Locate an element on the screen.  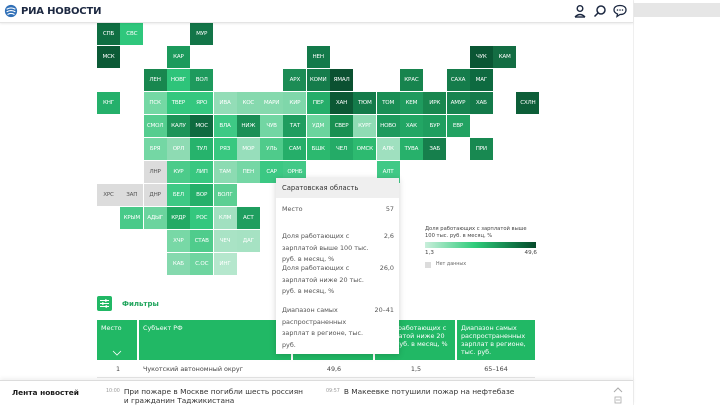
region-tile-кург: КУРГ is located at coordinates (365, 126).